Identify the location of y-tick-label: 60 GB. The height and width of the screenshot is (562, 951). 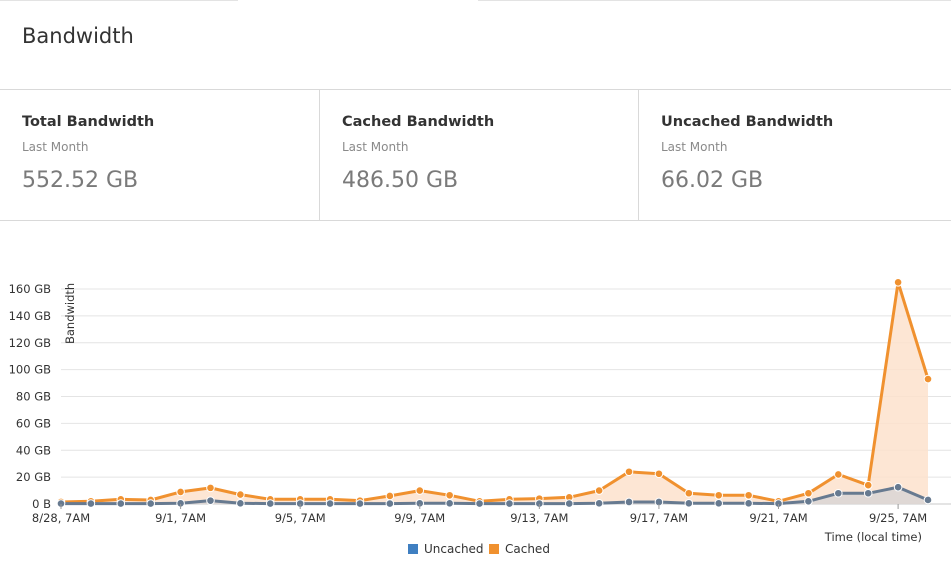
(33, 423).